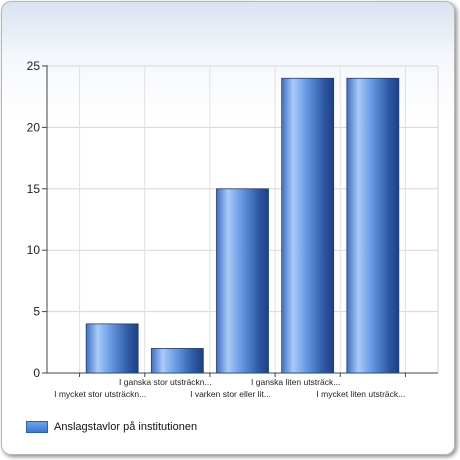 The image size is (460, 460). Describe the element at coordinates (34, 189) in the screenshot. I see `y-tick-label: 15` at that location.